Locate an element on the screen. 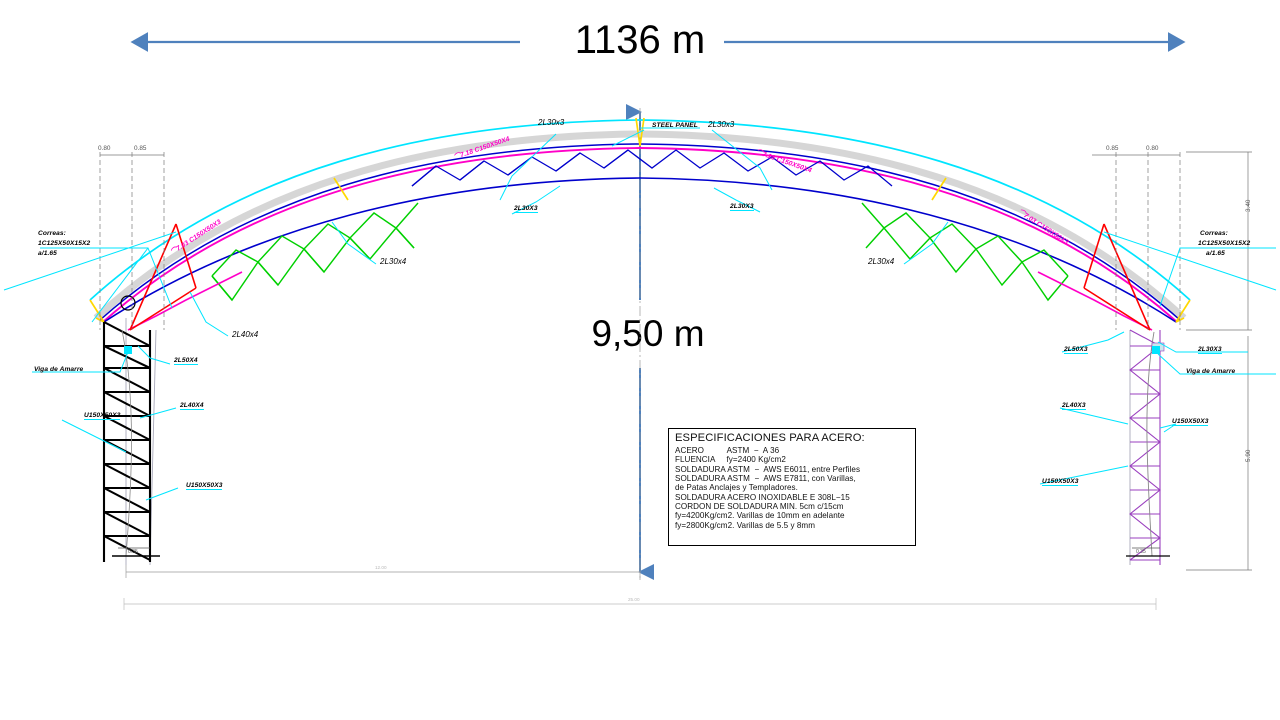 The width and height of the screenshot is (1280, 720). span-dimension-label: 1136 m is located at coordinates (640, 40).